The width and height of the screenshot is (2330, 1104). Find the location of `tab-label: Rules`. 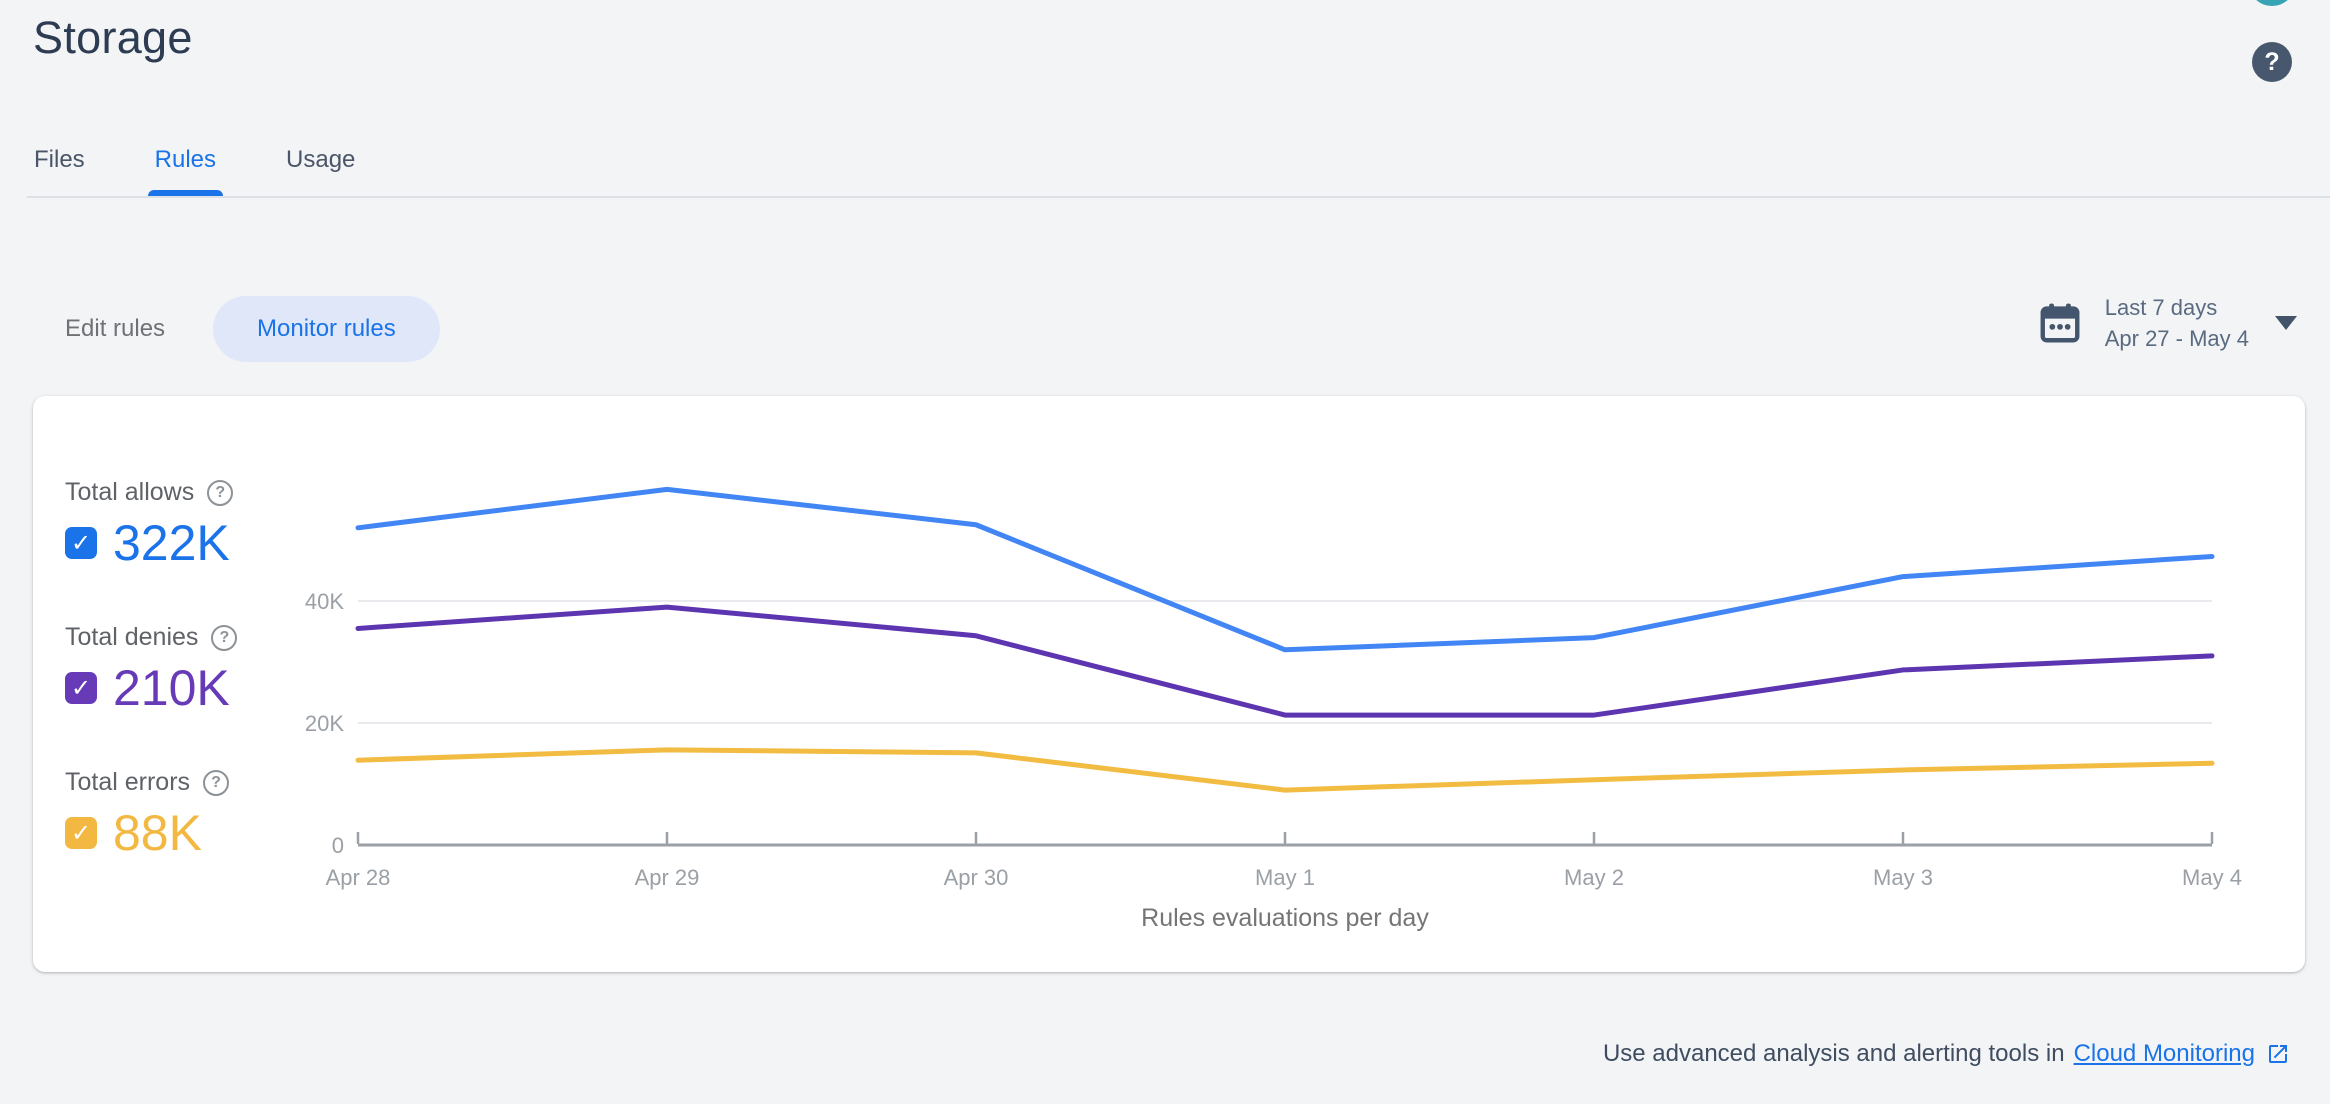

tab-label: Rules is located at coordinates (185, 159).